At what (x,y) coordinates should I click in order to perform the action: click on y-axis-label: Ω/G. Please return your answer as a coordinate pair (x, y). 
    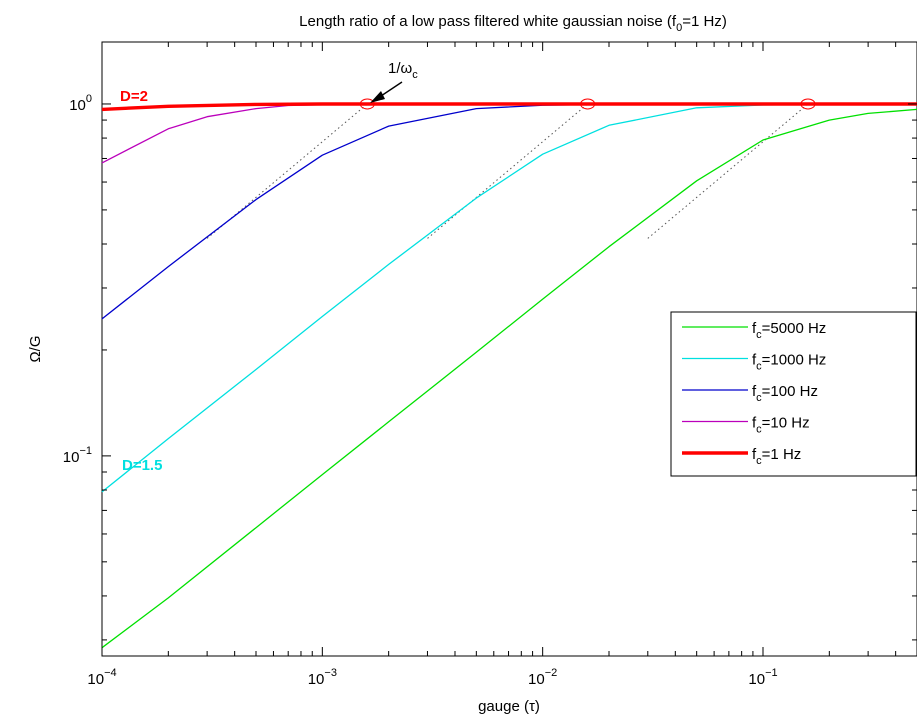
    Looking at the image, I should click on (35, 348).